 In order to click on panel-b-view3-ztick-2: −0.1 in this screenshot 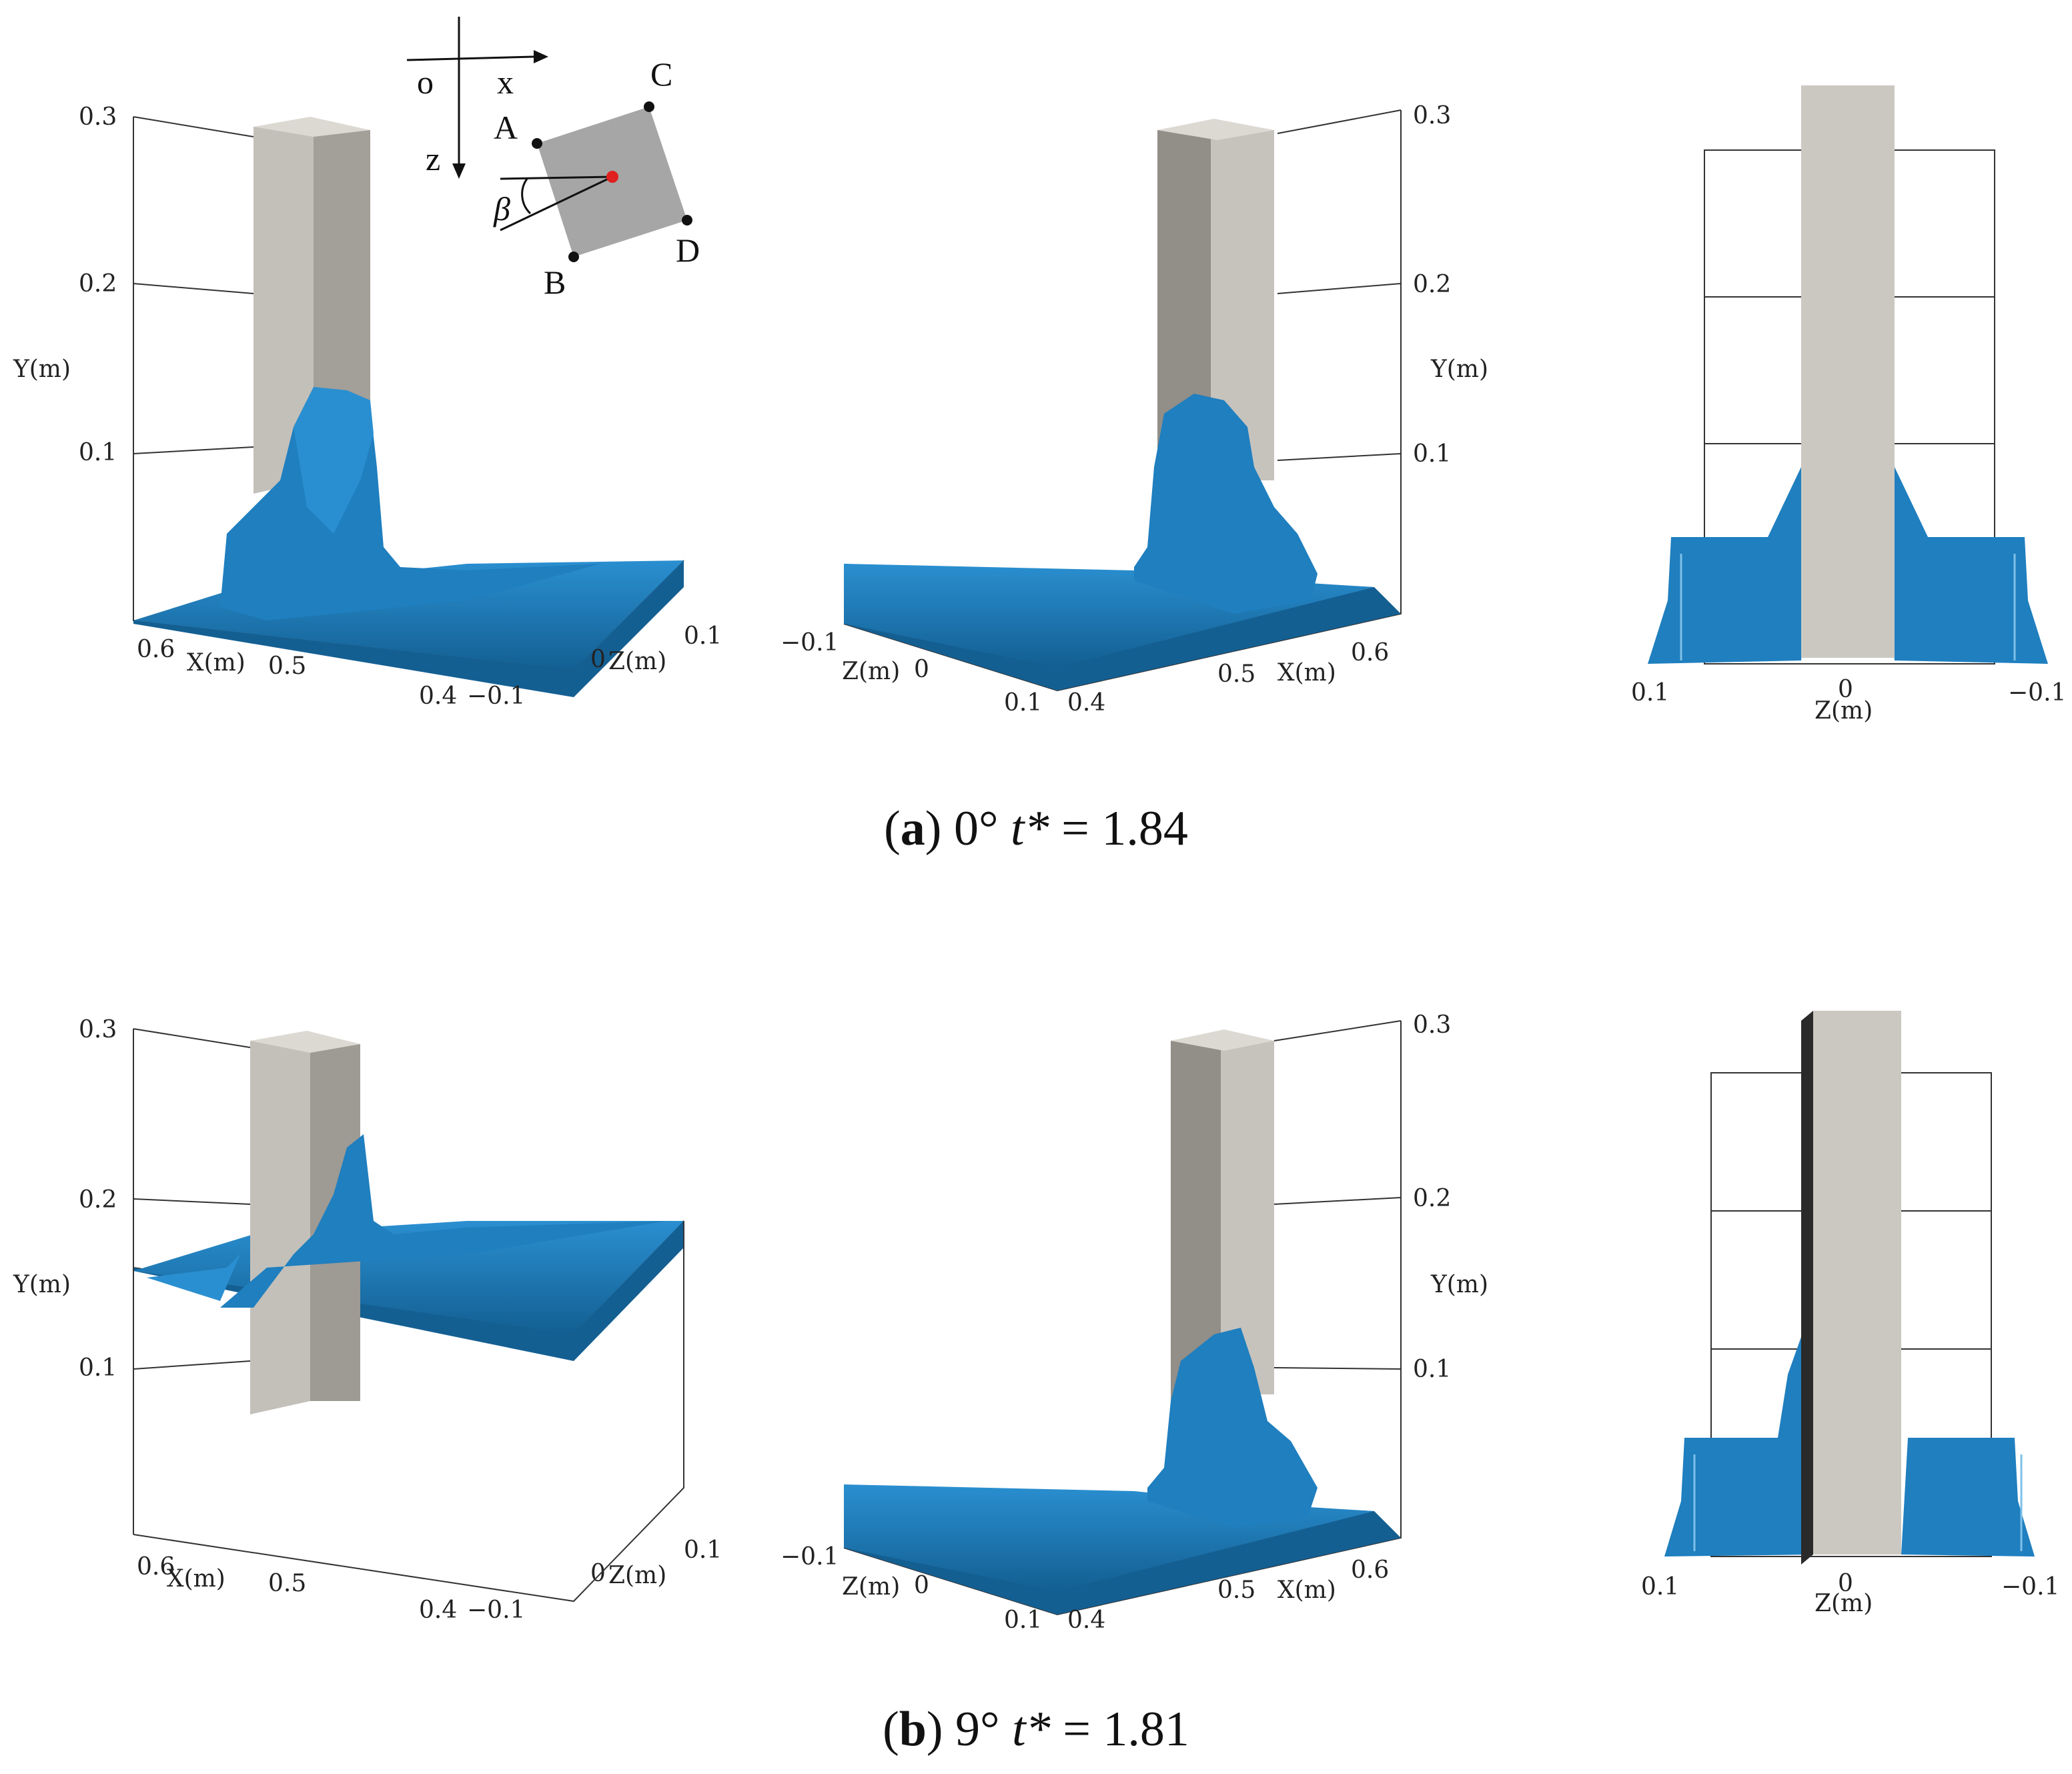, I will do `click(2030, 1587)`.